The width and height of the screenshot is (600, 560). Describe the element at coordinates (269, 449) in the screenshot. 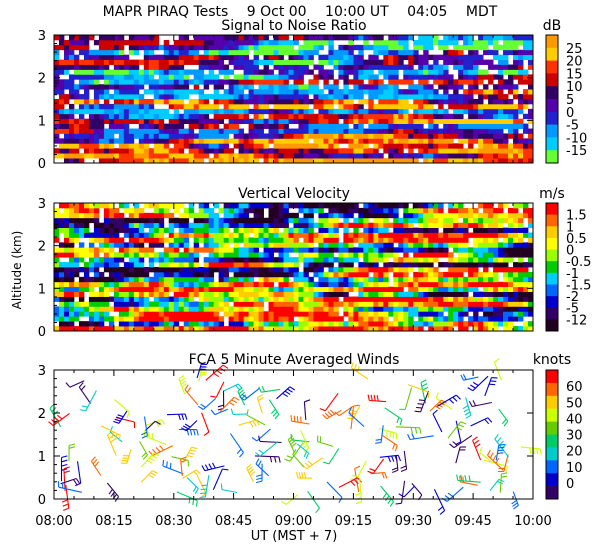

I see `wind-barb-shaft` at that location.